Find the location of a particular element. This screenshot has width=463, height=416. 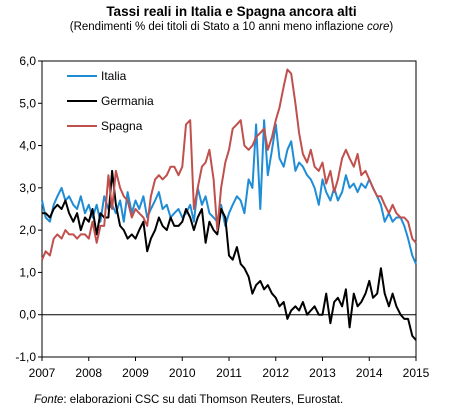

source-label: Fonte is located at coordinates (49, 400).